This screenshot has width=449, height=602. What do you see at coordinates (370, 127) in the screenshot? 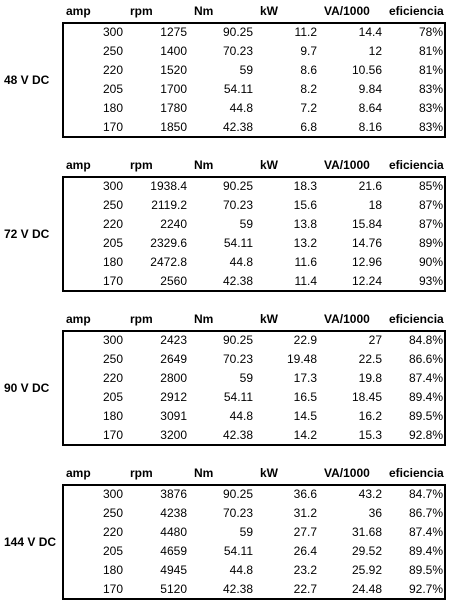
I see `data-cell: 8.16` at bounding box center [370, 127].